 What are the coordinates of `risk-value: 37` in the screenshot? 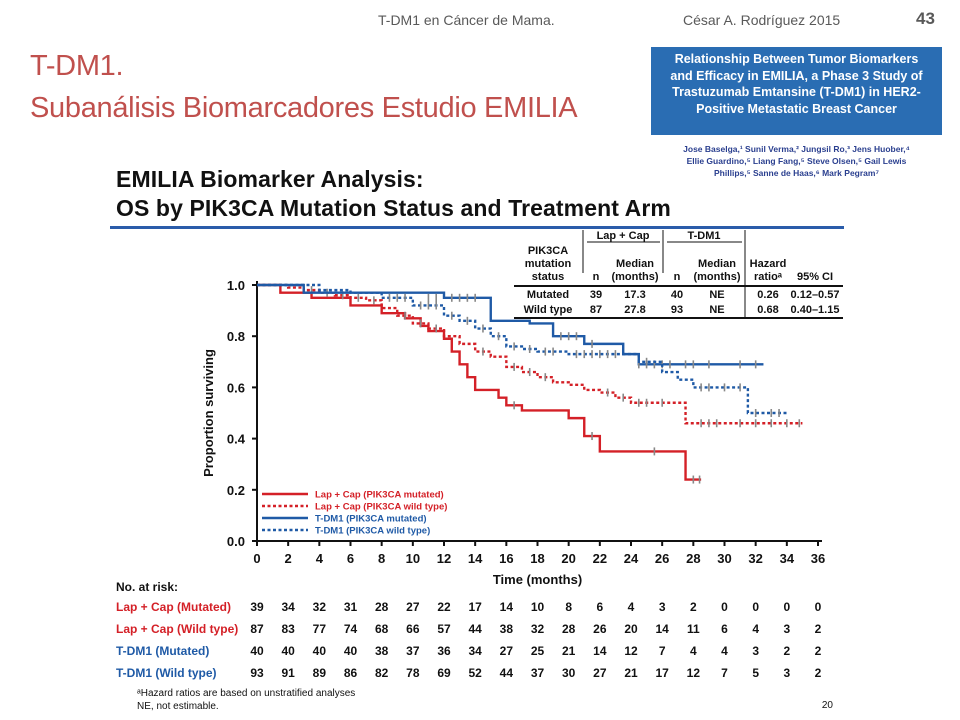 It's located at (413, 651).